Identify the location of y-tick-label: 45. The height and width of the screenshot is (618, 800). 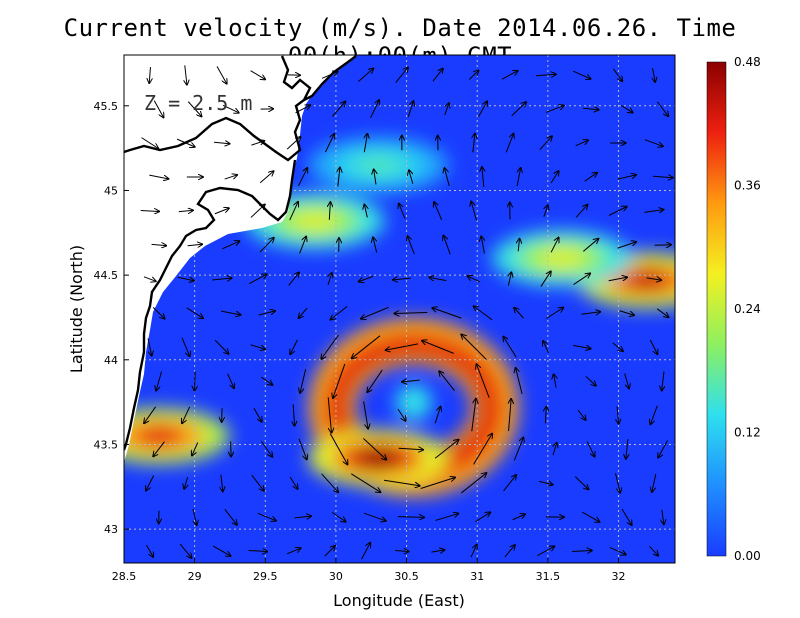
(111, 190).